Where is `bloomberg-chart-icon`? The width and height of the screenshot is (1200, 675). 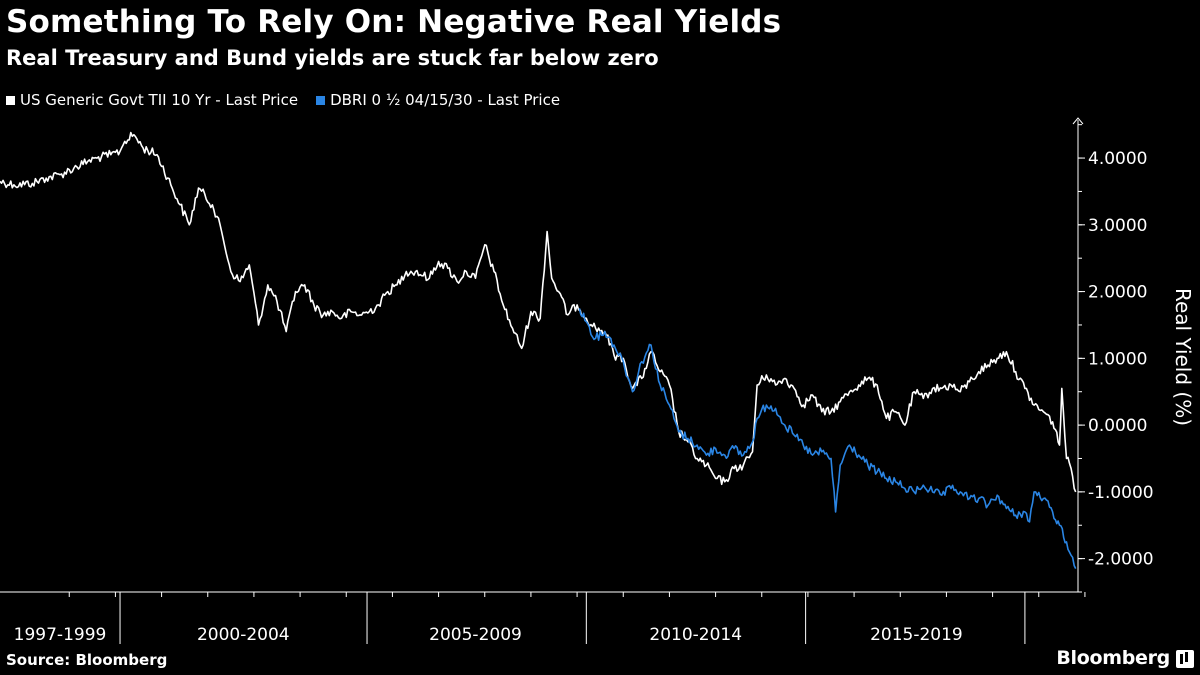 bloomberg-chart-icon is located at coordinates (1185, 659).